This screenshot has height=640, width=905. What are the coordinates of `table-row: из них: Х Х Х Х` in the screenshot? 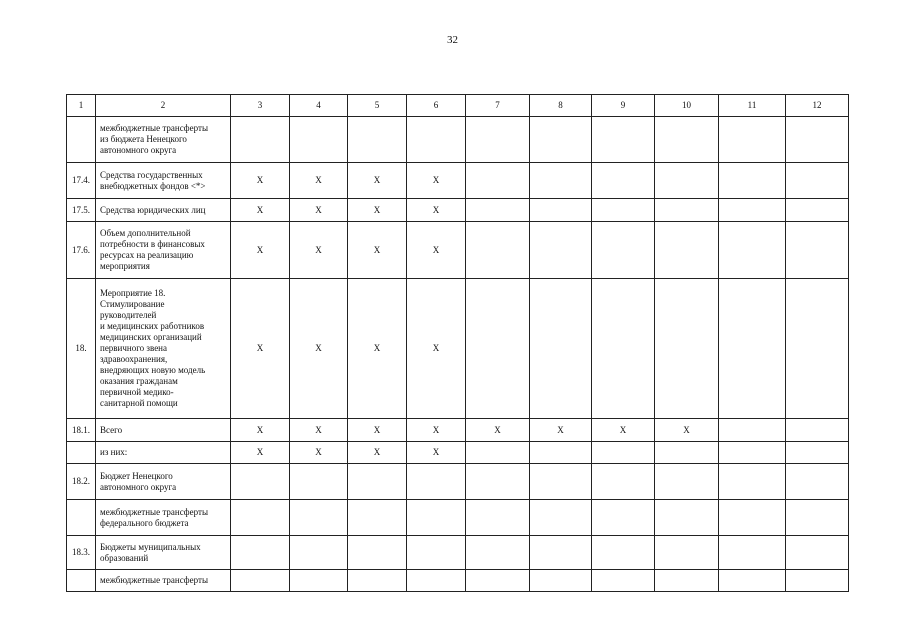 It's located at (457, 452).